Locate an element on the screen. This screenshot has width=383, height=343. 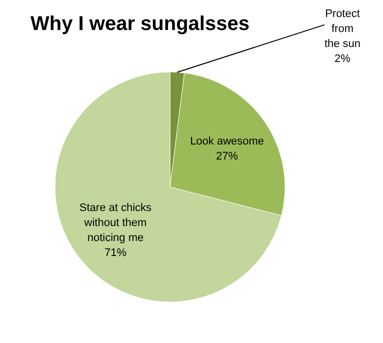
data-label: 27% is located at coordinates (227, 156).